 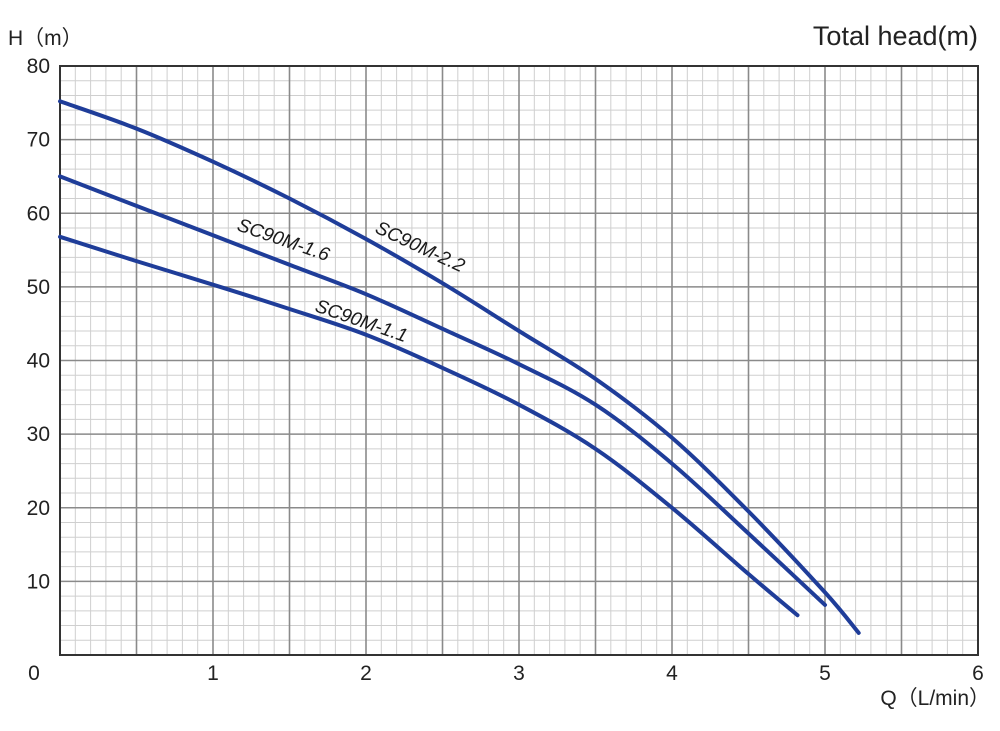 What do you see at coordinates (213, 673) in the screenshot?
I see `x-tick-label: 1` at bounding box center [213, 673].